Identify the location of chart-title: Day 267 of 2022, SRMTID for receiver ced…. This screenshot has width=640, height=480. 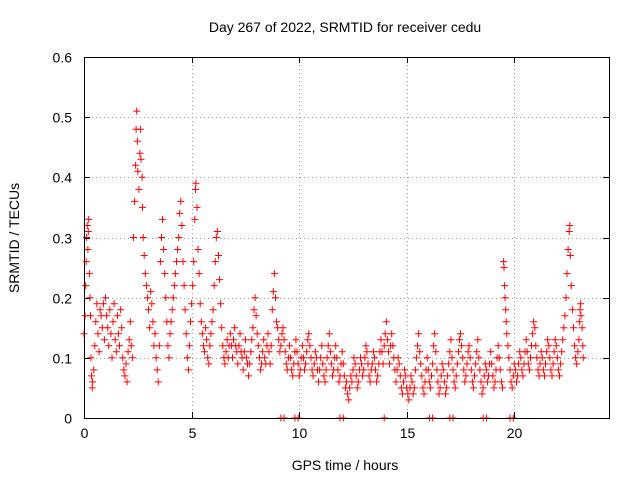
(345, 27).